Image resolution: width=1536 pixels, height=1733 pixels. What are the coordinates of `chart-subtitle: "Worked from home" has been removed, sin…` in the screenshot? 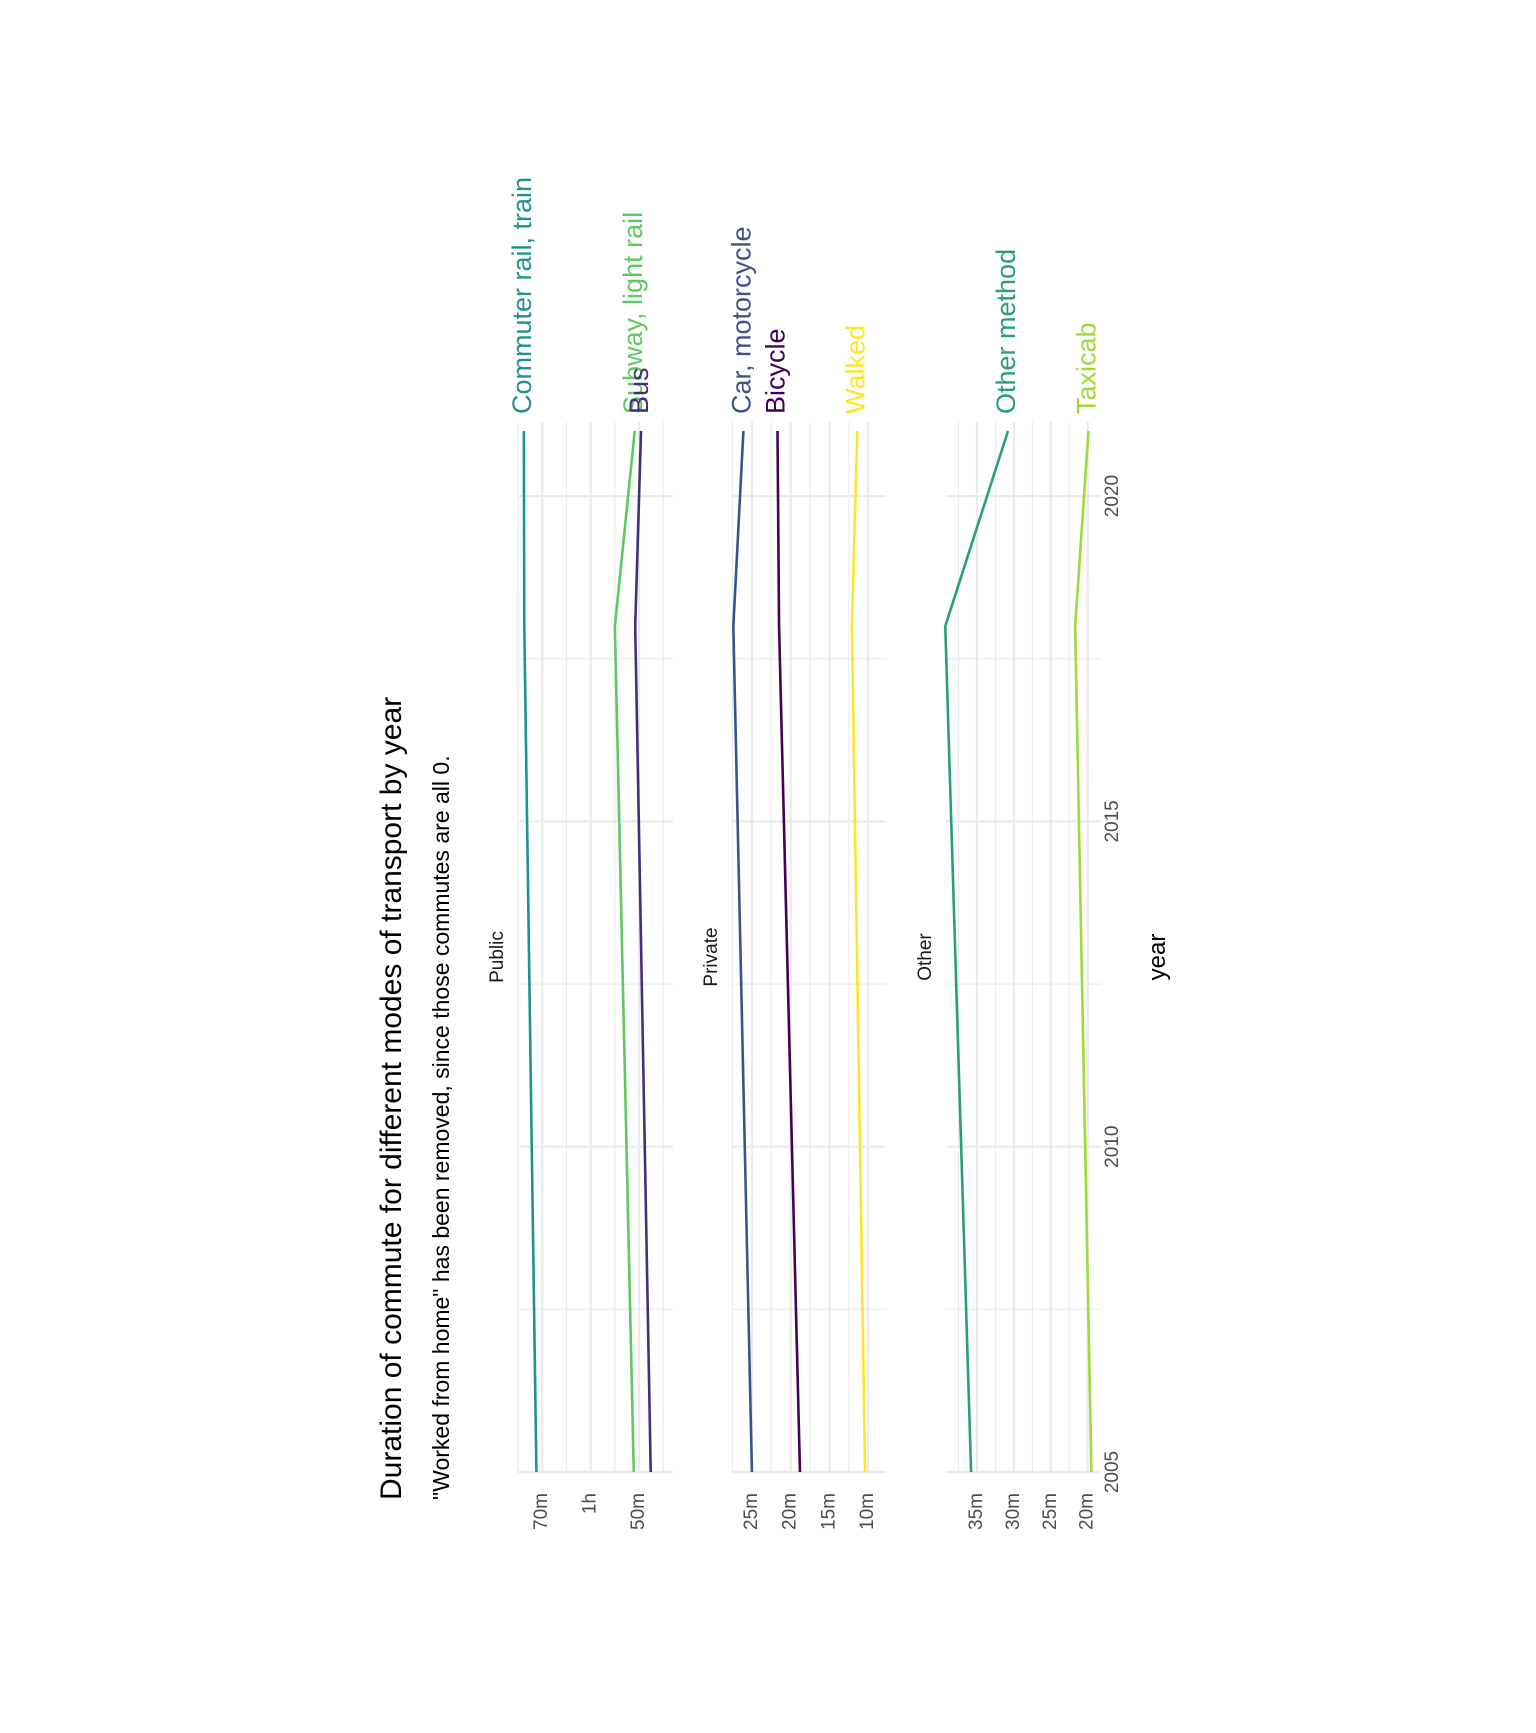 It's located at (441, 1127).